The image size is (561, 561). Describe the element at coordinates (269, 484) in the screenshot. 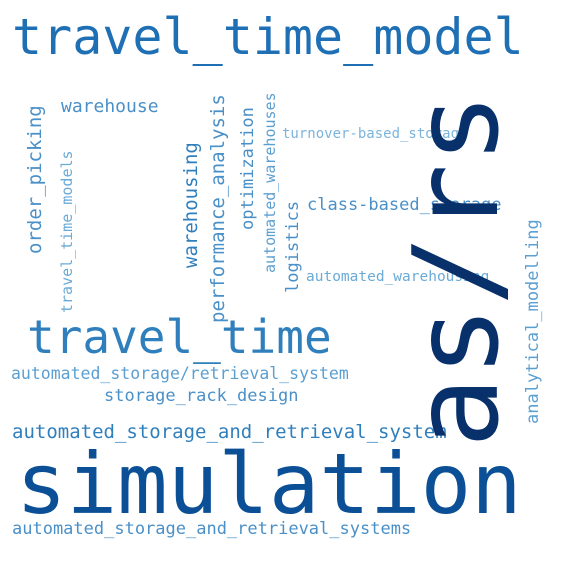

I see `word-simulation: simulation` at that location.